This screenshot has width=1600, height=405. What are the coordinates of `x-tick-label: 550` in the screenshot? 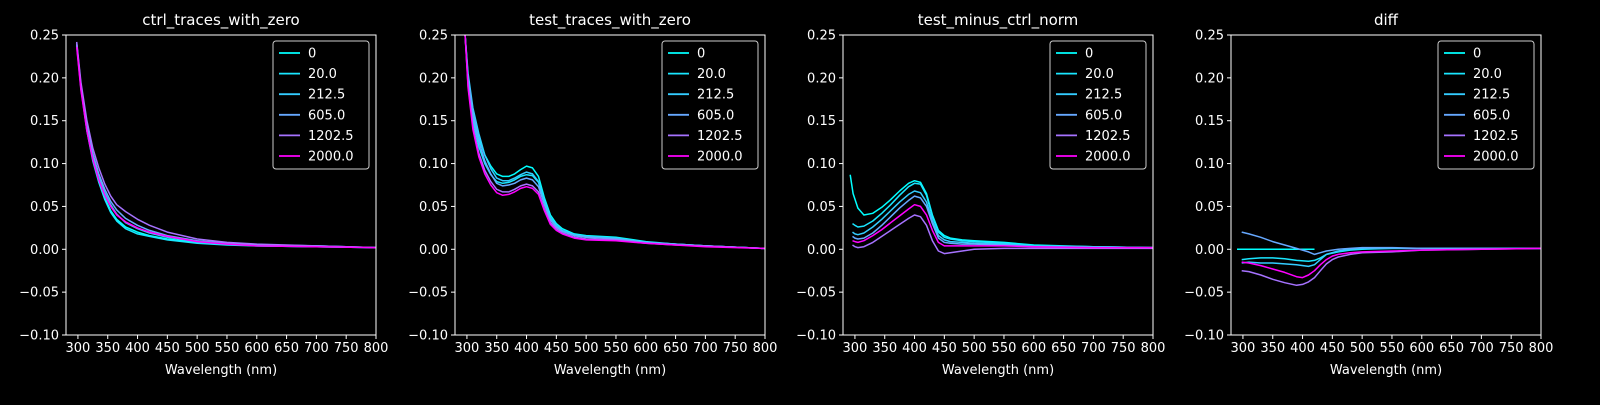 It's located at (227, 348).